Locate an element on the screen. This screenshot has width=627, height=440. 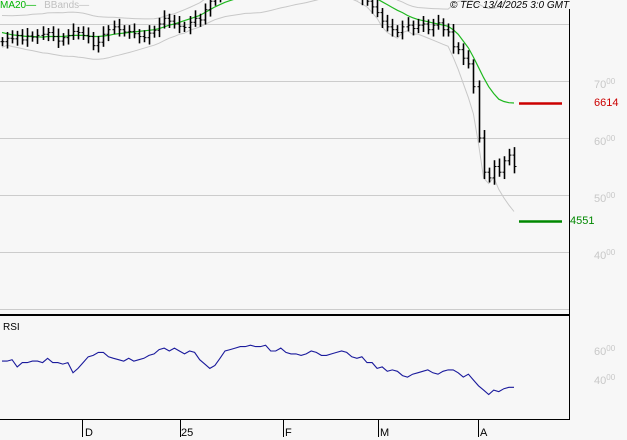
chart-legend: MA20— BBands— is located at coordinates (44, 6).